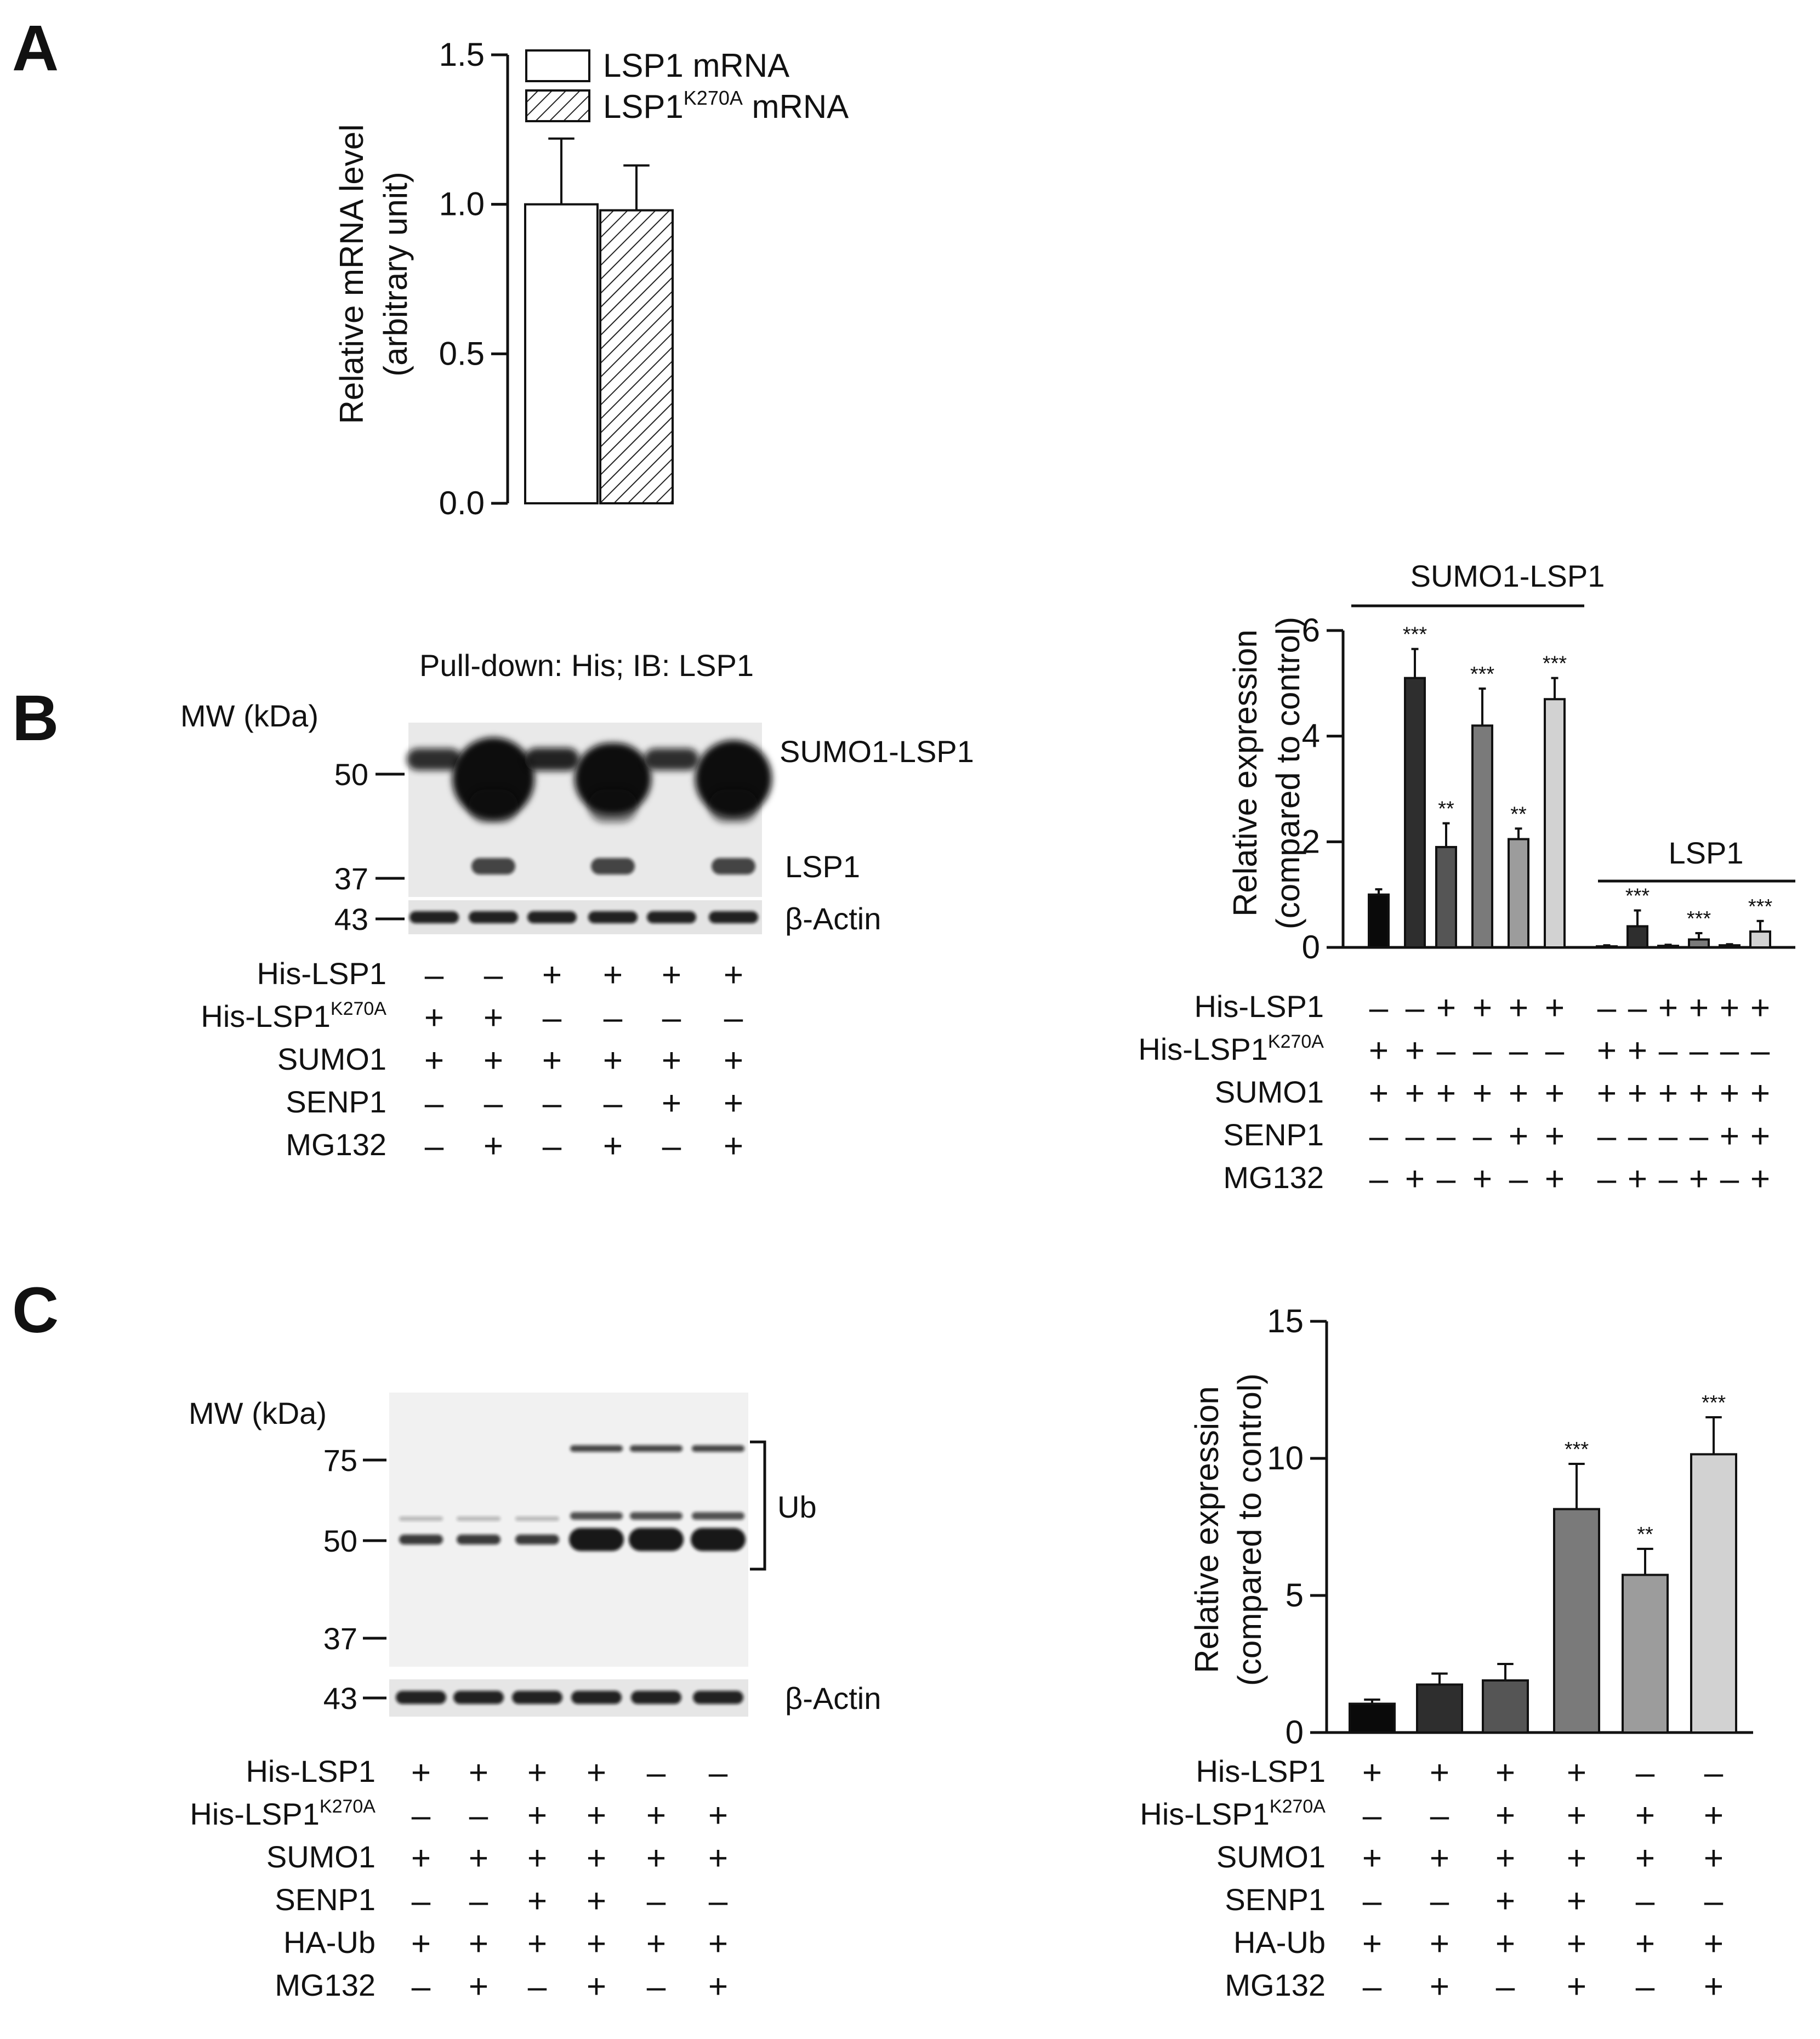 This screenshot has width=1820, height=2039. I want to click on panel-c-blot-sign-4-1: +, so click(479, 1944).